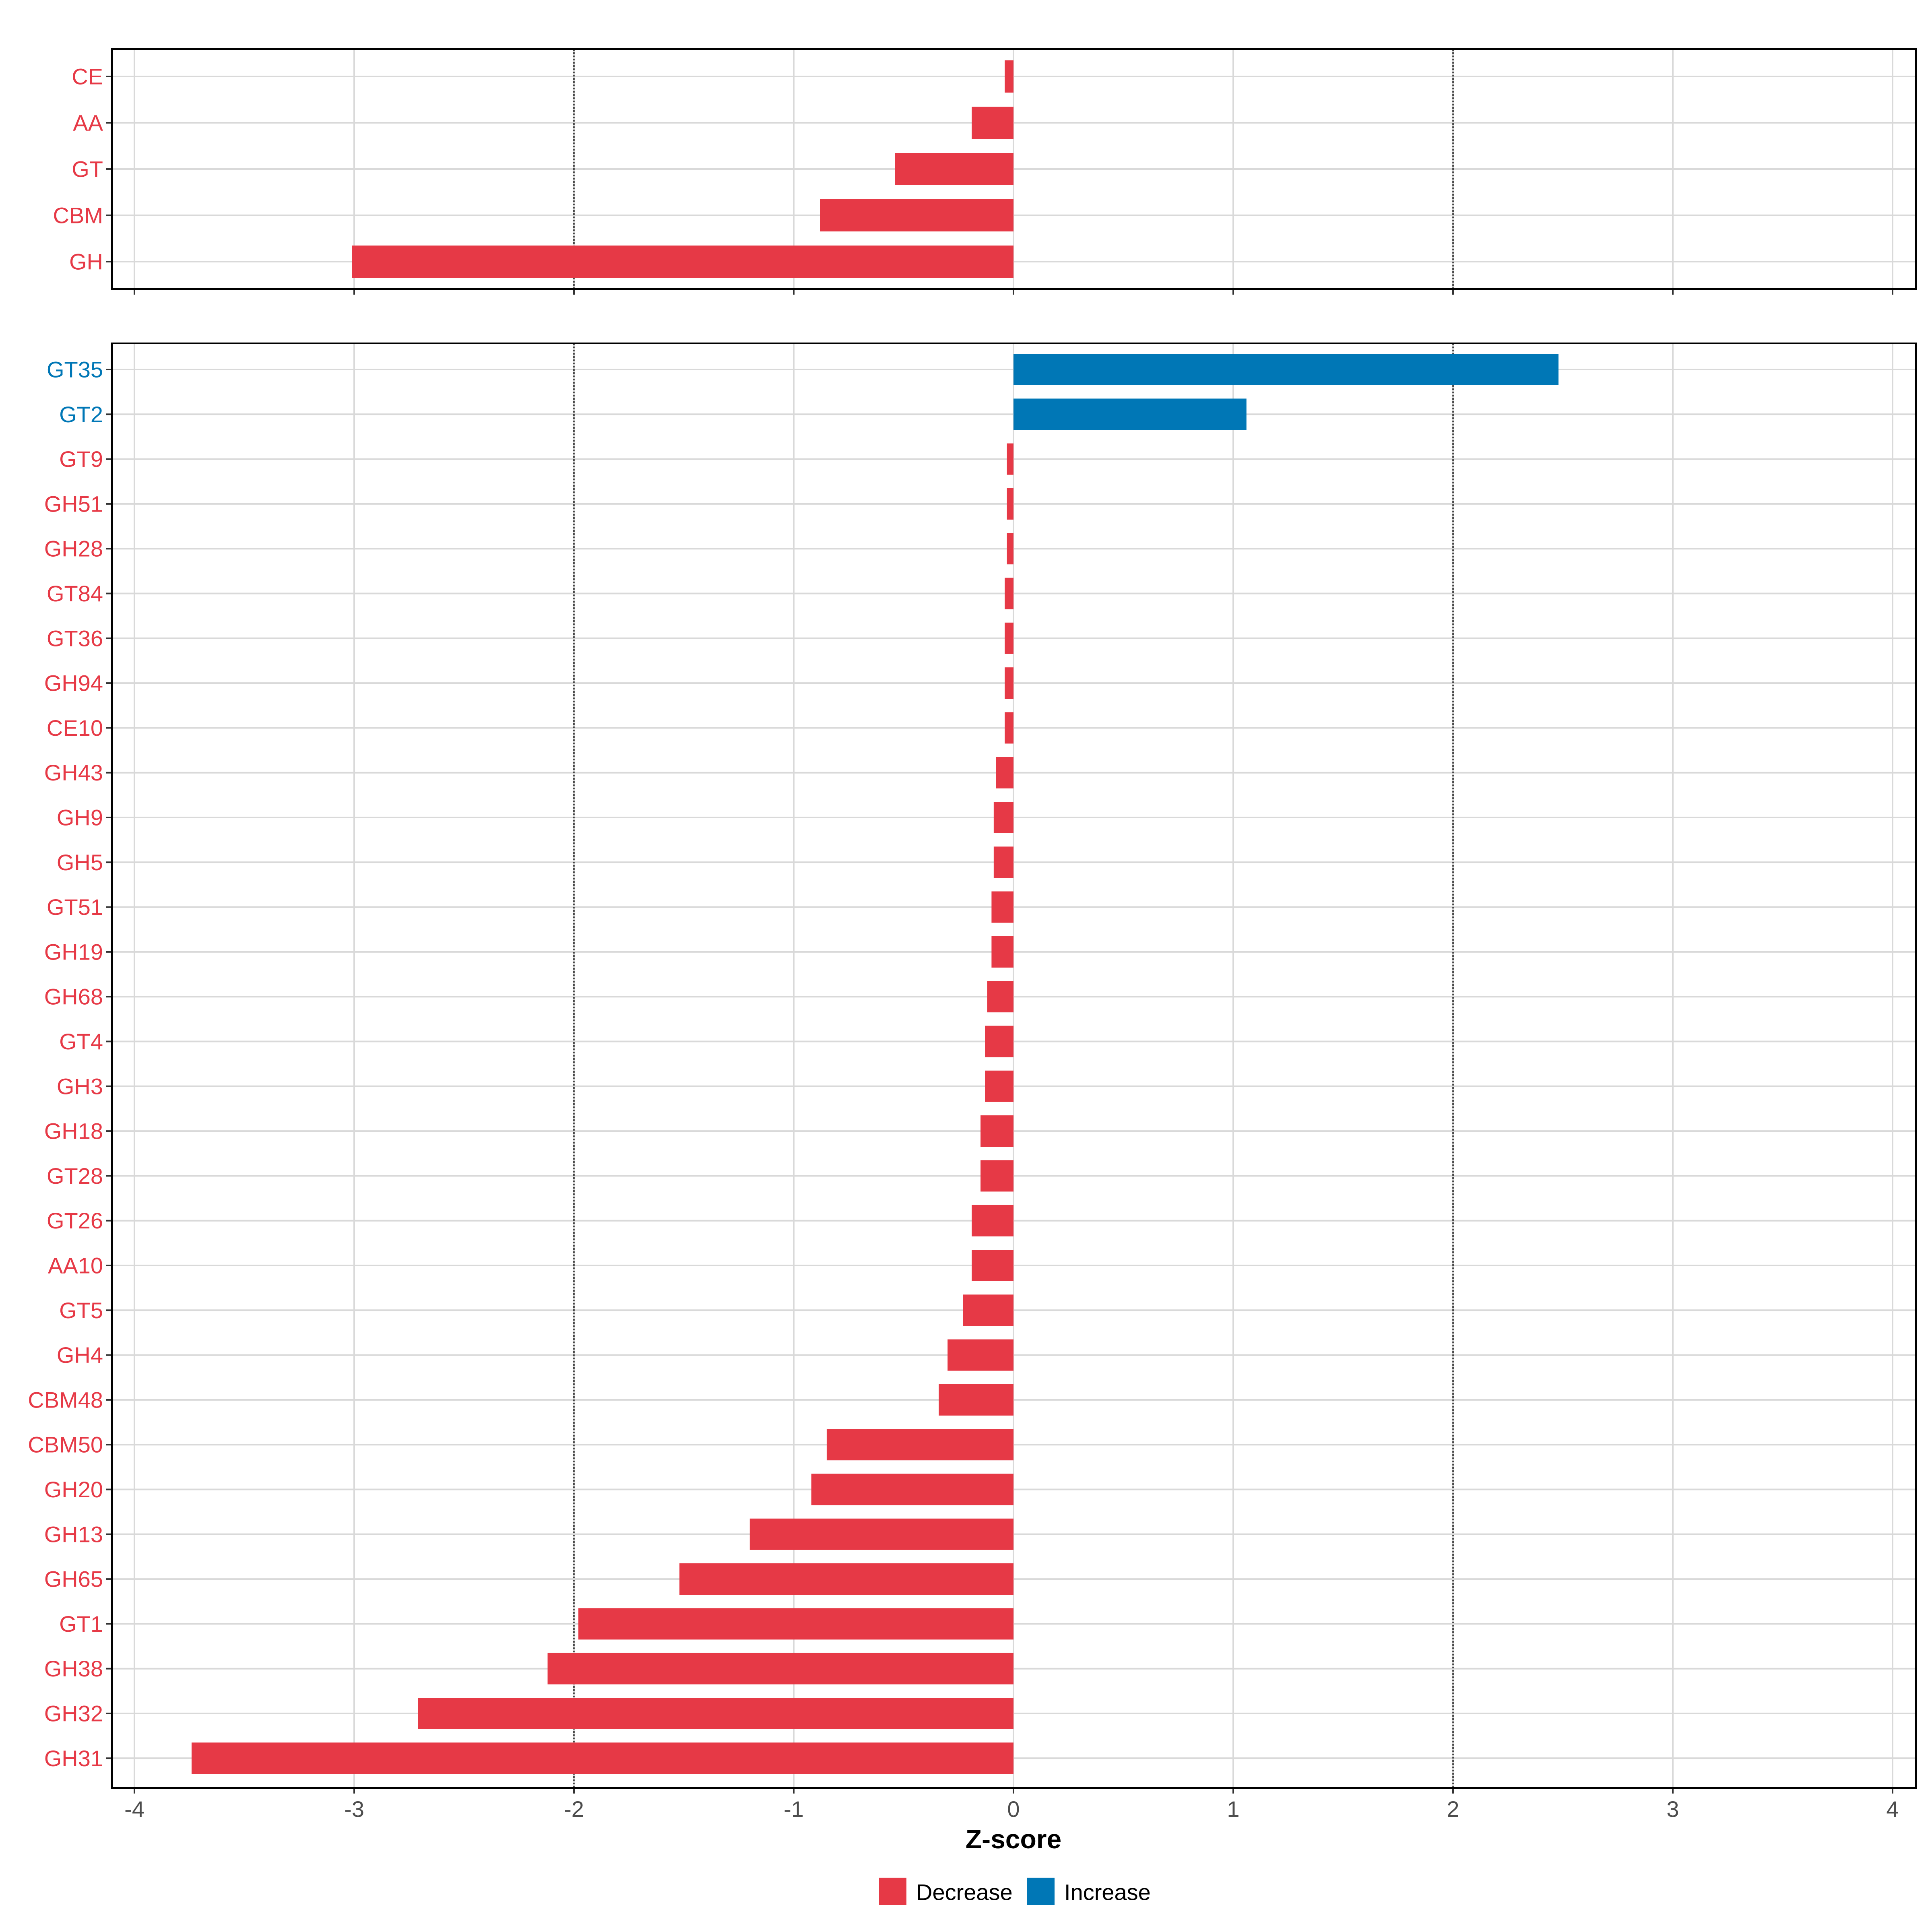  What do you see at coordinates (1009, 76) in the screenshot?
I see `bar-ce` at bounding box center [1009, 76].